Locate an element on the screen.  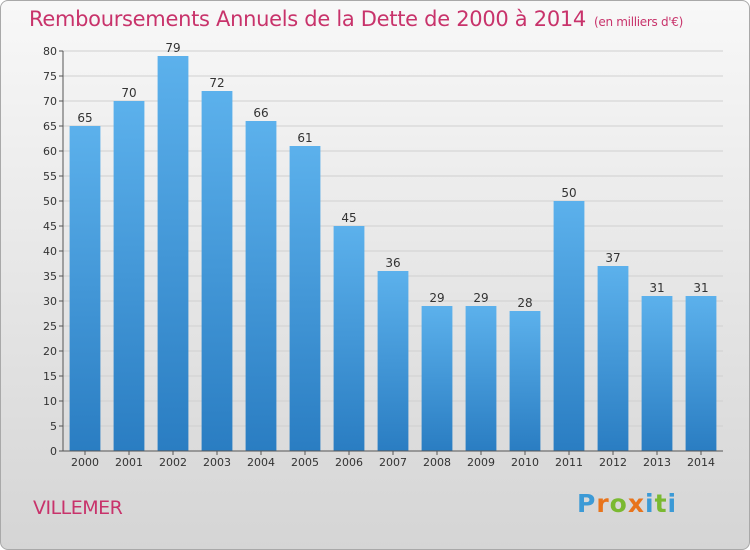
x-tick-label-2000: 2000 is located at coordinates (85, 462).